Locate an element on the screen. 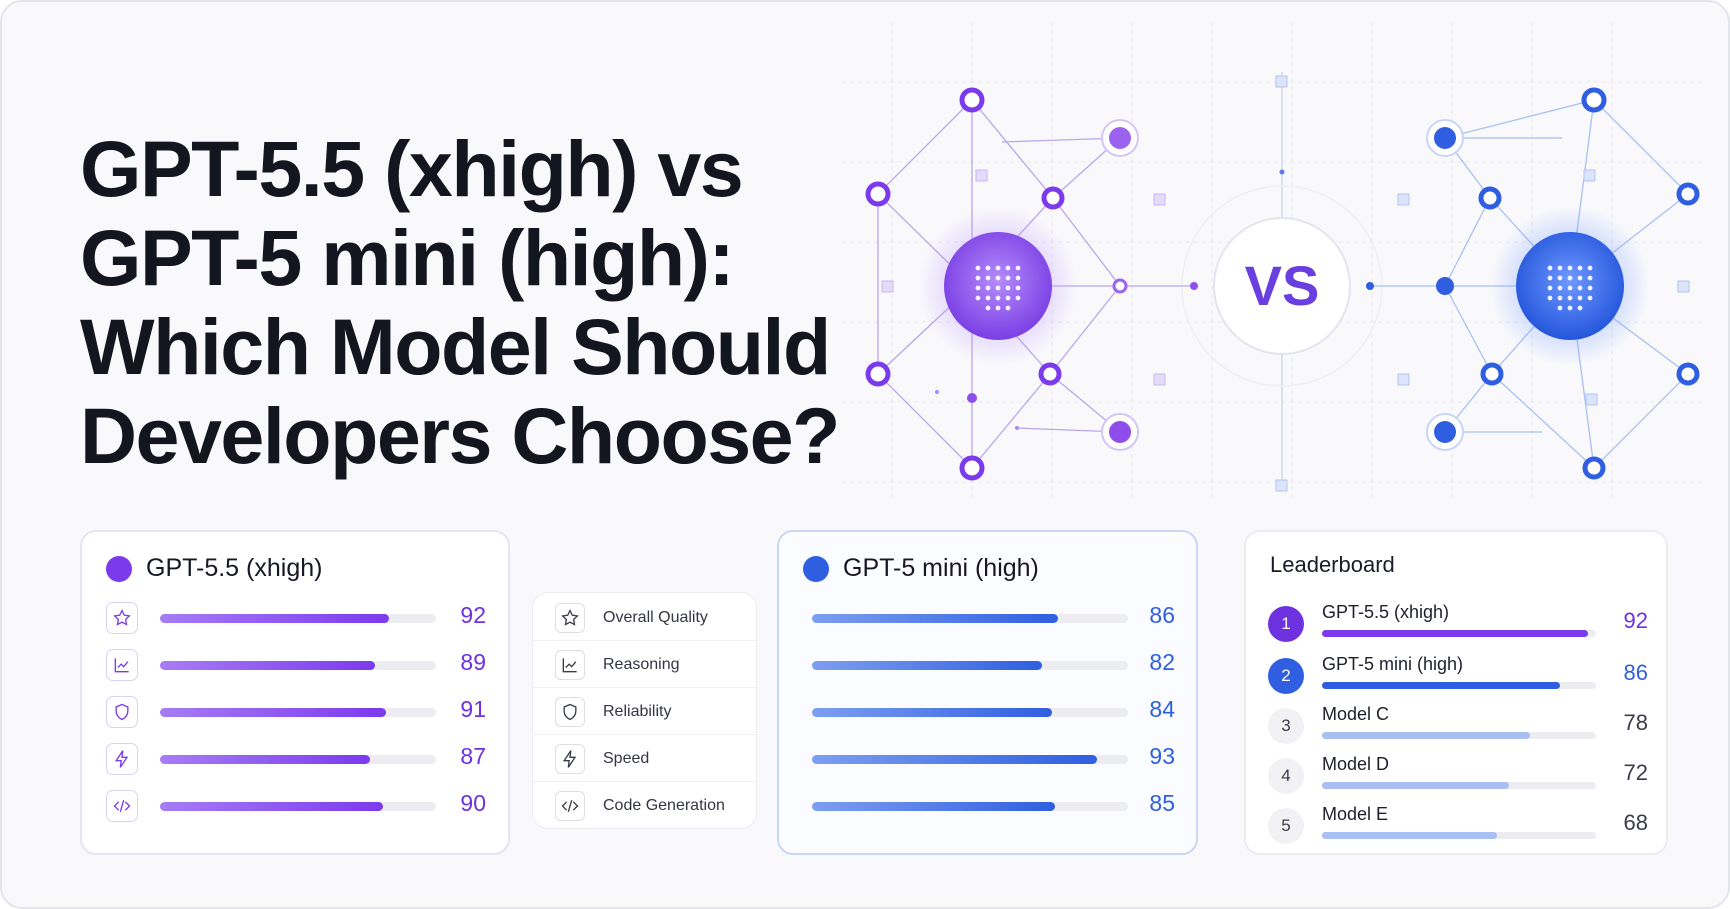 This screenshot has height=909, width=1730. model-a-metric-row: 89 is located at coordinates (295, 665).